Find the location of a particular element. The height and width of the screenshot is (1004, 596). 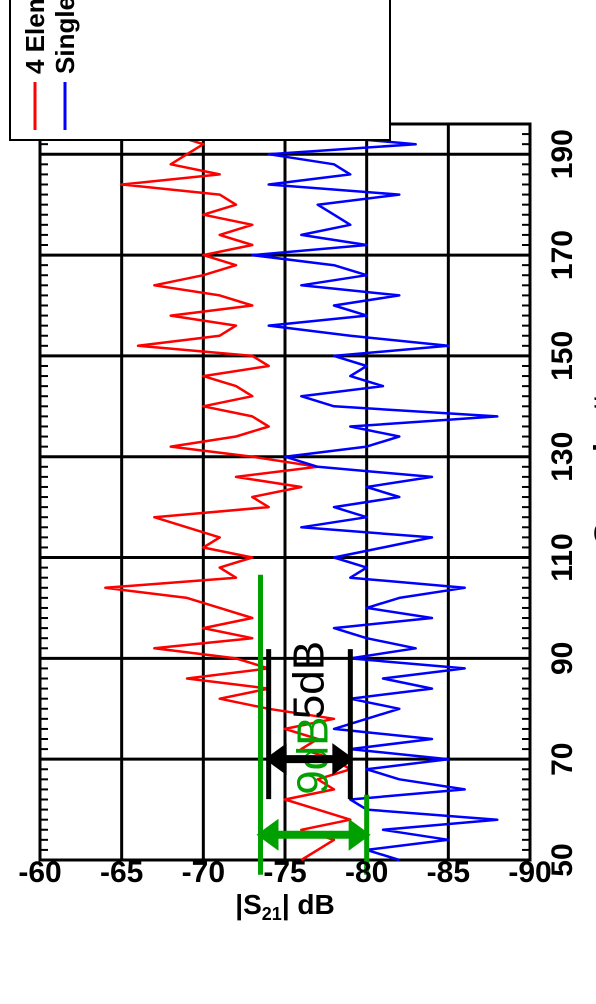

x-tick-labels: 50 70 90 110 130 150 170 190 is located at coordinates (562, 502).